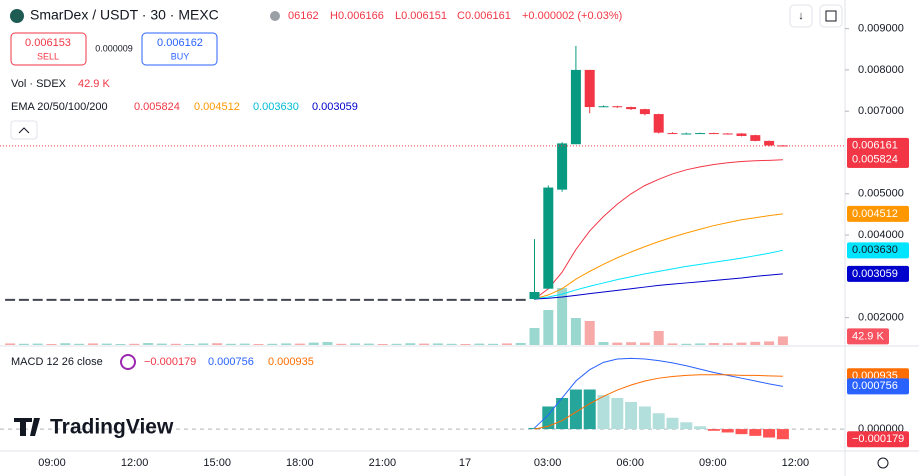  What do you see at coordinates (180, 56) in the screenshot?
I see `buy-label: BUY` at bounding box center [180, 56].